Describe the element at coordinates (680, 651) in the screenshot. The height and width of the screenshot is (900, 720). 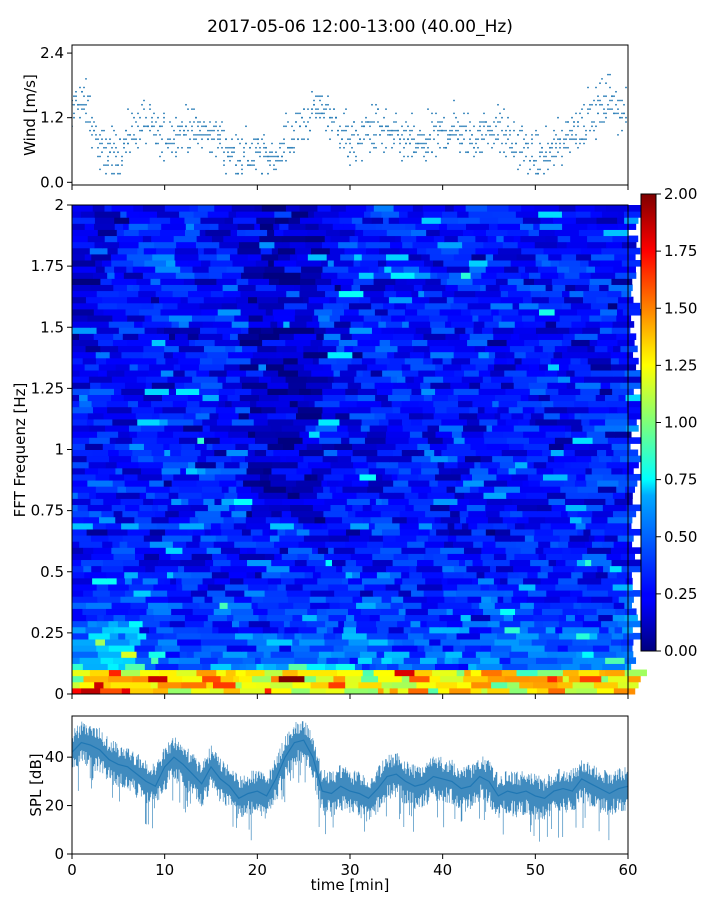
I see `colorbar-tick-label: 0.00` at that location.